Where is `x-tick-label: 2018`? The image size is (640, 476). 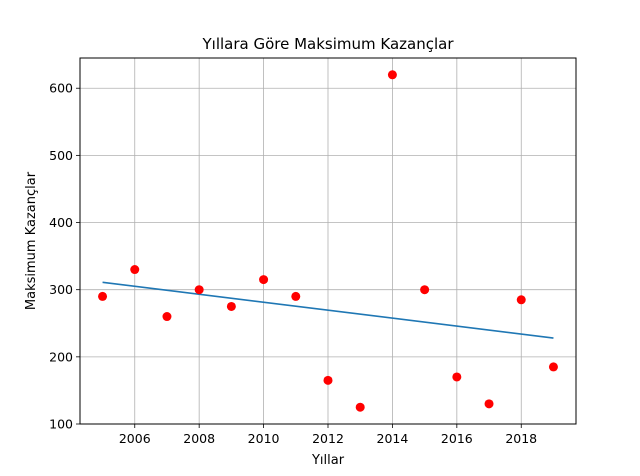
x-tick-label: 2018 is located at coordinates (521, 438).